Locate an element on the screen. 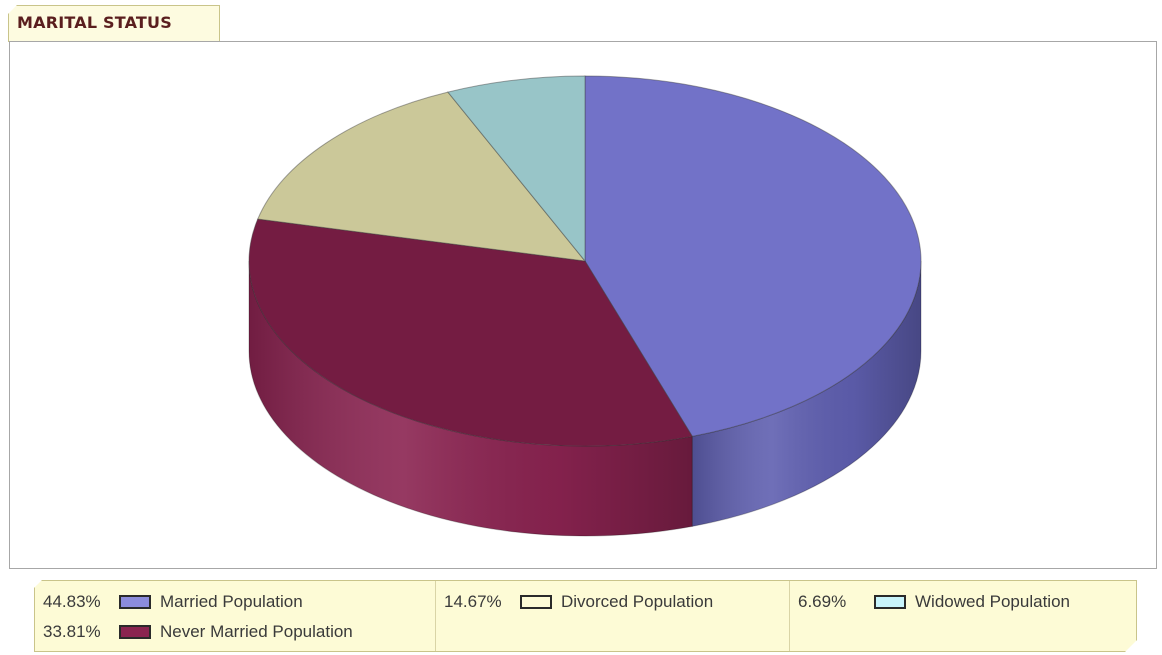 The width and height of the screenshot is (1162, 655). legend-label: Divorced Population is located at coordinates (637, 601).